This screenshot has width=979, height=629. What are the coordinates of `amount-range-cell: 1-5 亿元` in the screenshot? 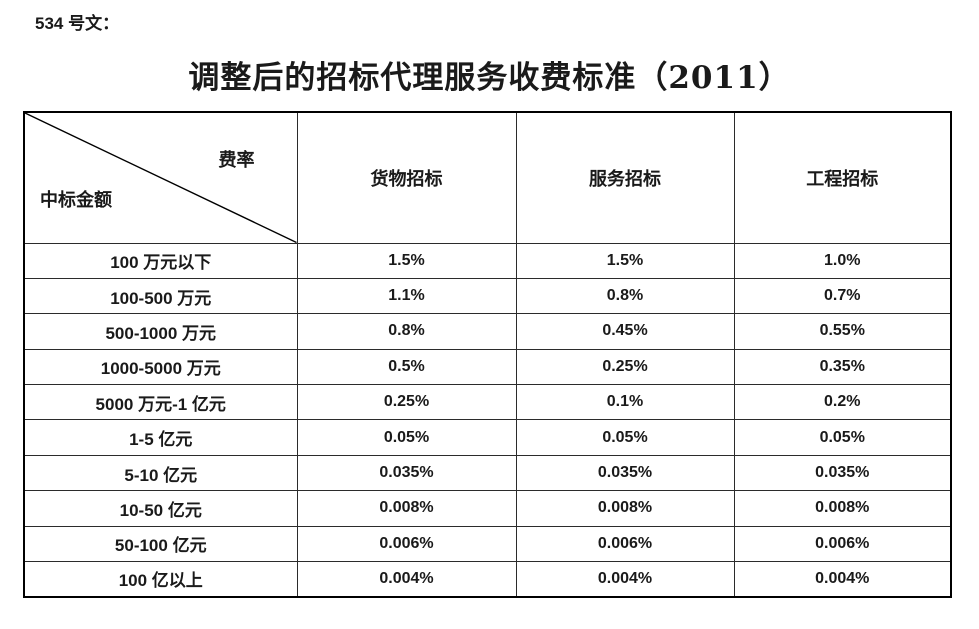 It's located at (160, 437).